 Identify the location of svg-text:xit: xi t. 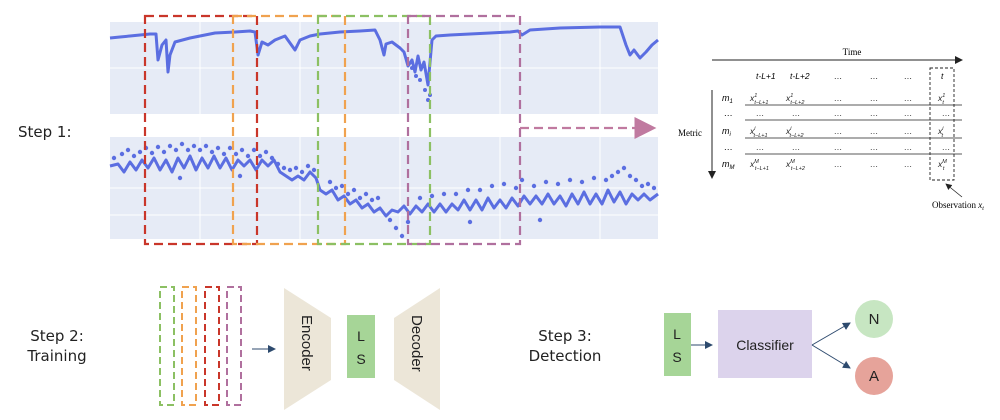
(940, 132).